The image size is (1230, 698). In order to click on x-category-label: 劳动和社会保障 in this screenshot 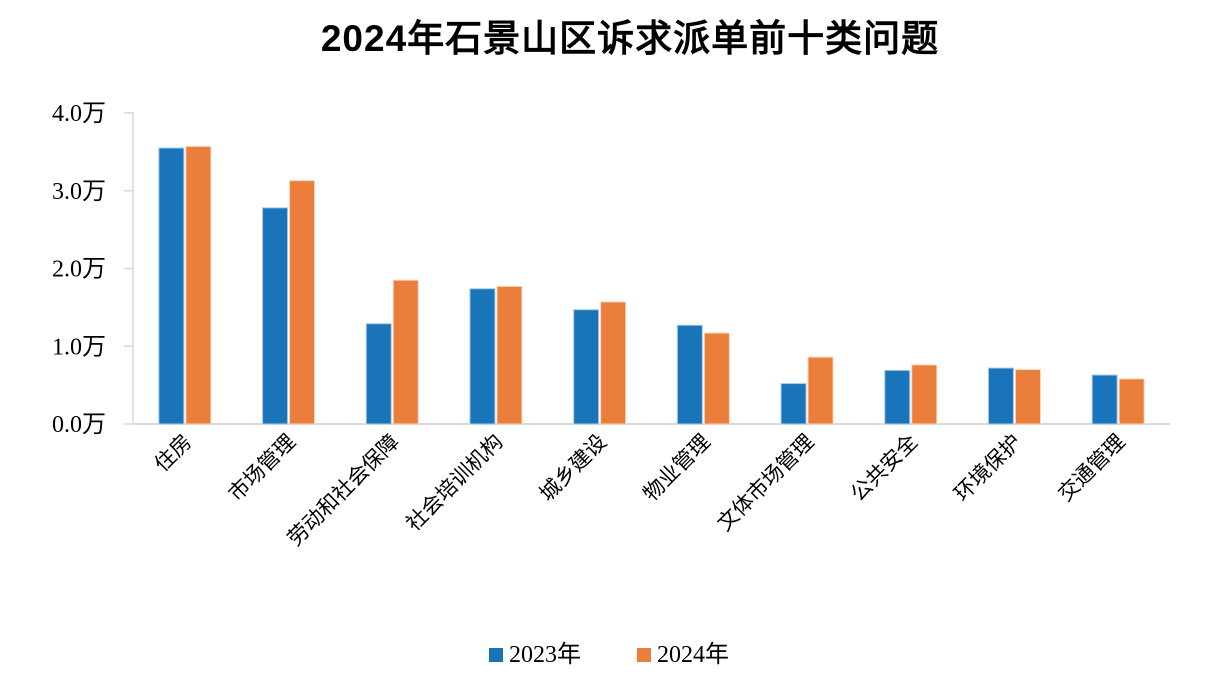, I will do `click(343, 490)`.